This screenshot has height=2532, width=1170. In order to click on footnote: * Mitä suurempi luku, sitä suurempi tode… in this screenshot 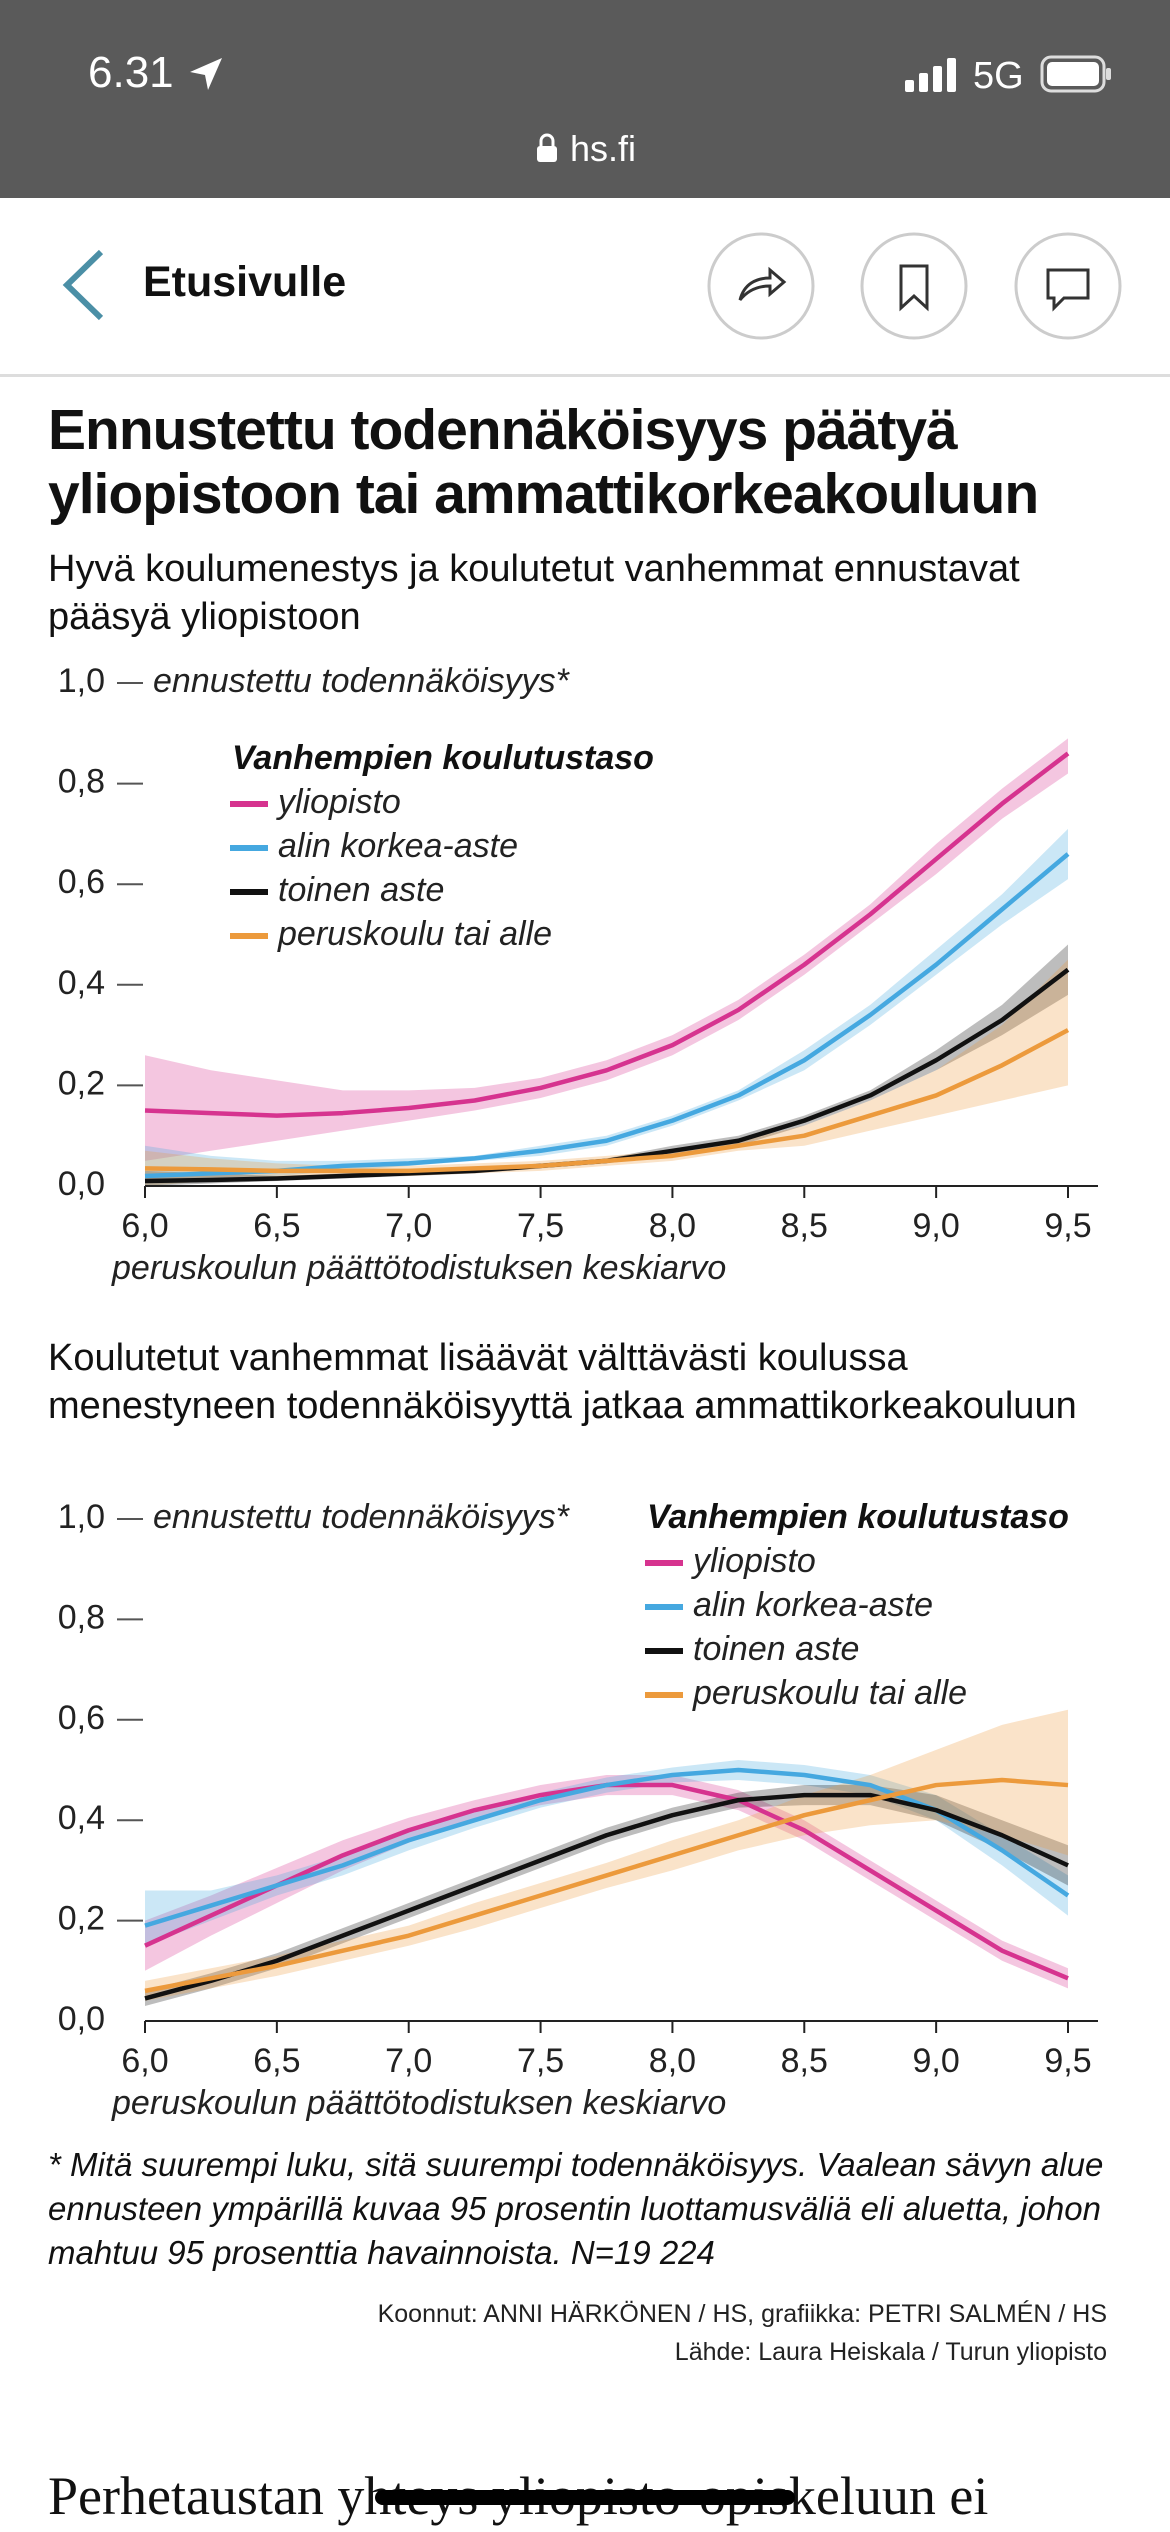, I will do `click(576, 2208)`.